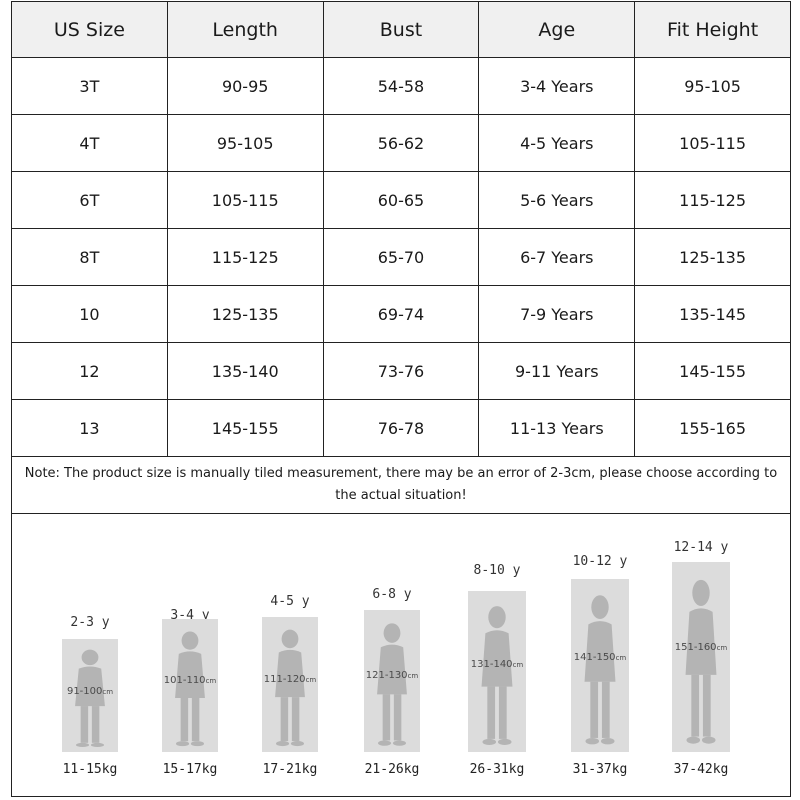 The width and height of the screenshot is (800, 800). I want to click on cell-length: 125-135, so click(245, 314).